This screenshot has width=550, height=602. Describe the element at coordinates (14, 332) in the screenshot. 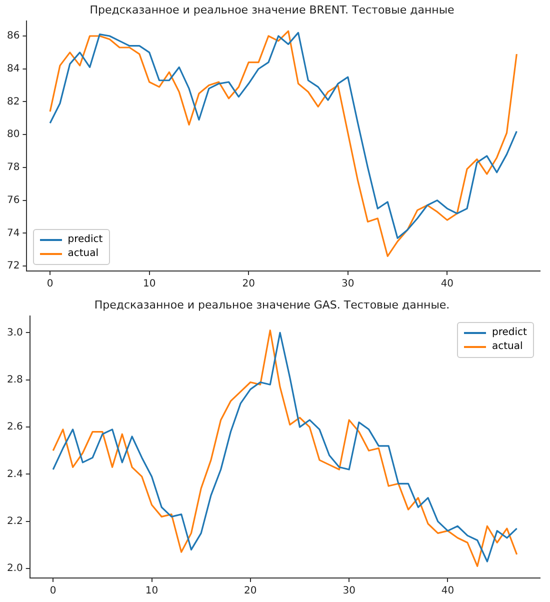

I see `y-tick-label: 3.0` at that location.